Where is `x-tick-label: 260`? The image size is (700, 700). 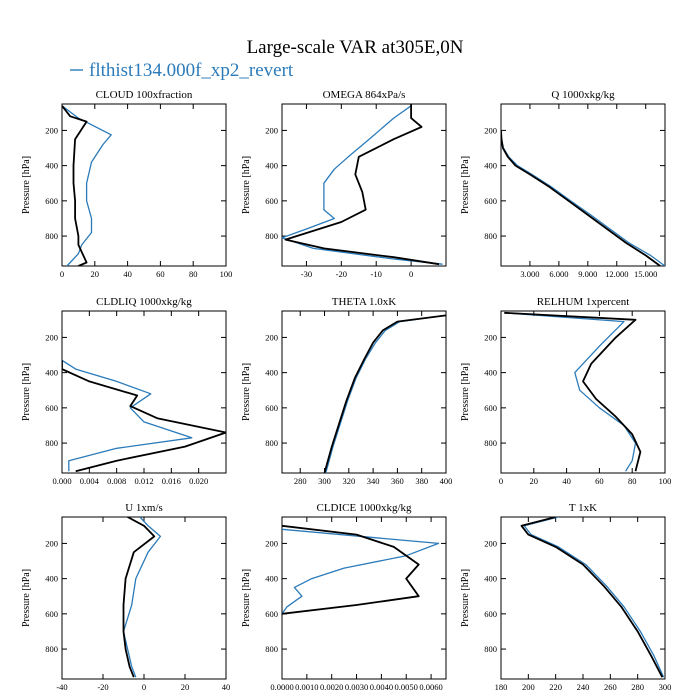
x-tick-label: 260 is located at coordinates (610, 687).